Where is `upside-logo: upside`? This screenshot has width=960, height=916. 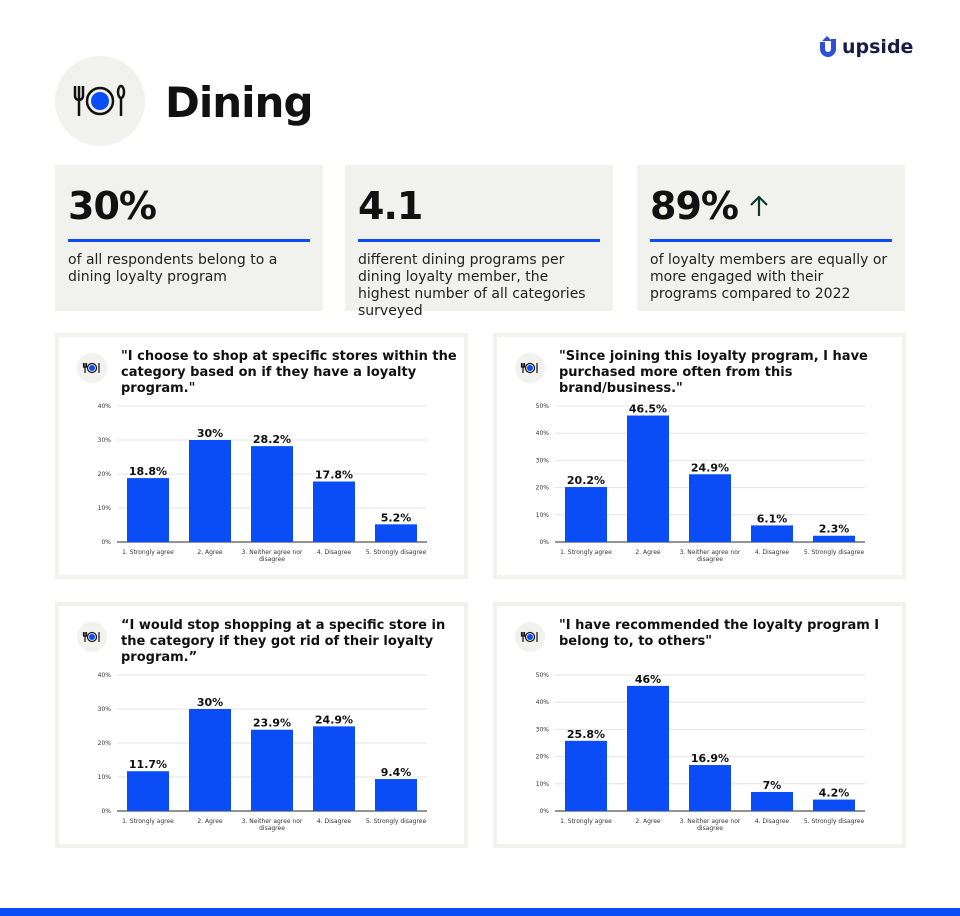
upside-logo: upside is located at coordinates (865, 47).